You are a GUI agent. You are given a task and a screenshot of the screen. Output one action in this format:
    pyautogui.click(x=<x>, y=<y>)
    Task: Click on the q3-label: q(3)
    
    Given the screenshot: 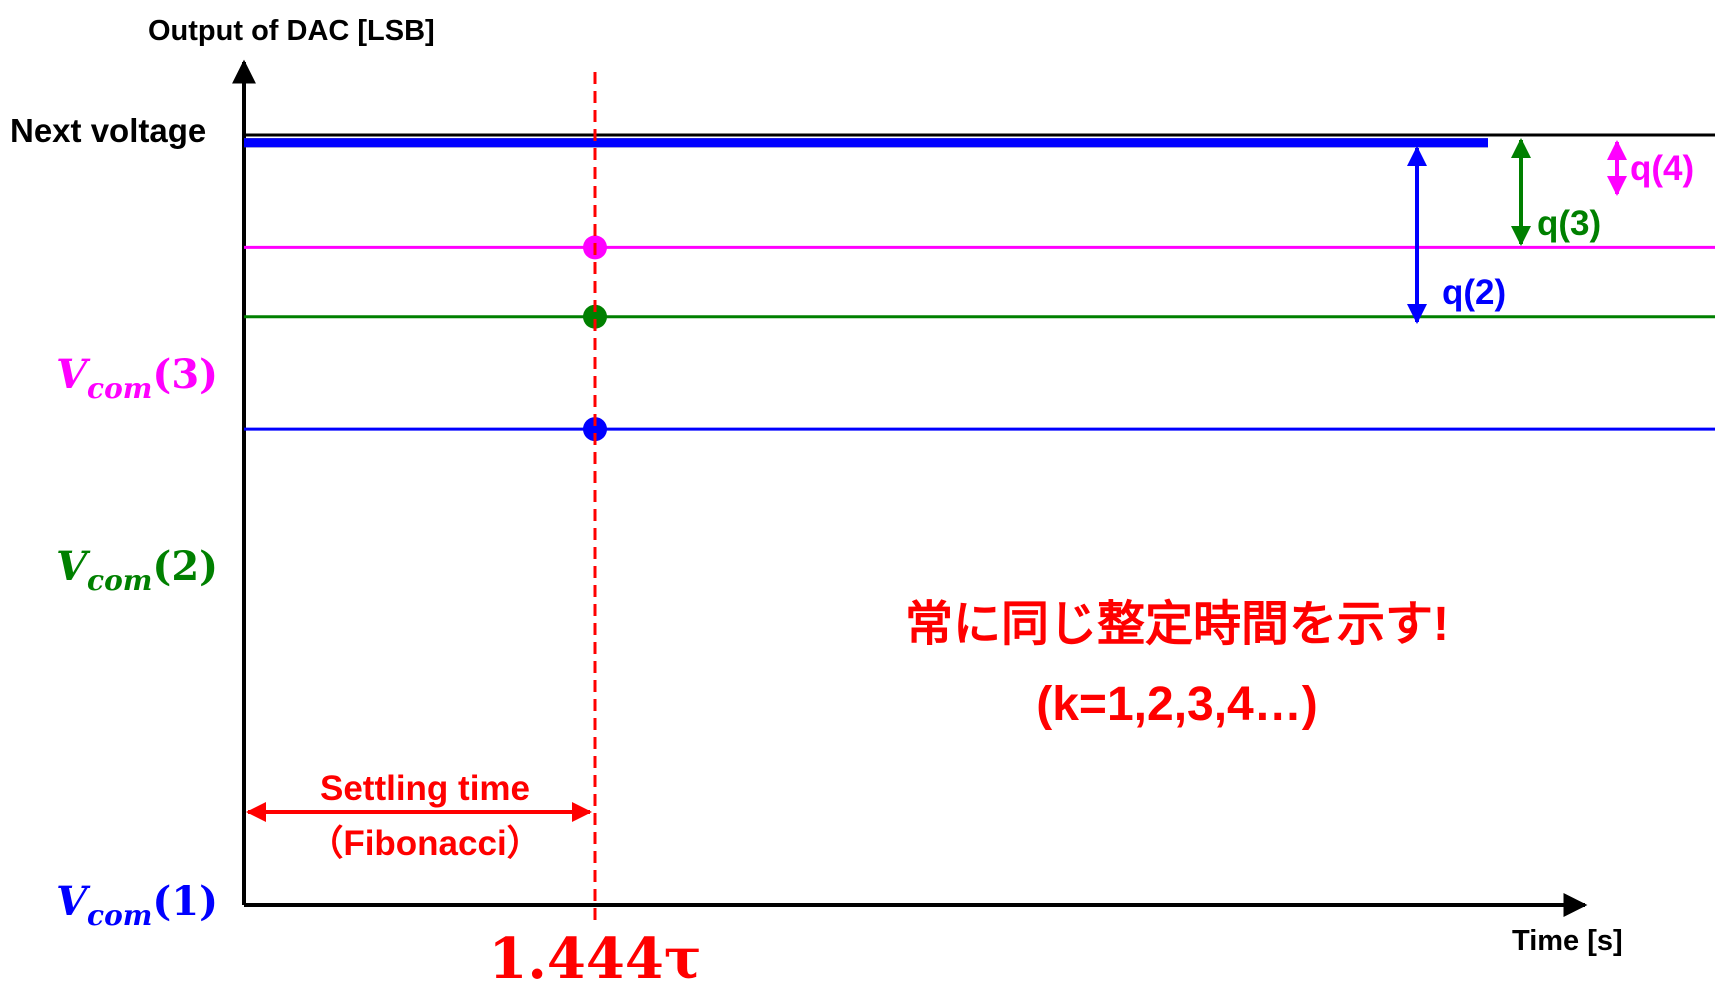 What is the action you would take?
    pyautogui.click(x=1569, y=223)
    